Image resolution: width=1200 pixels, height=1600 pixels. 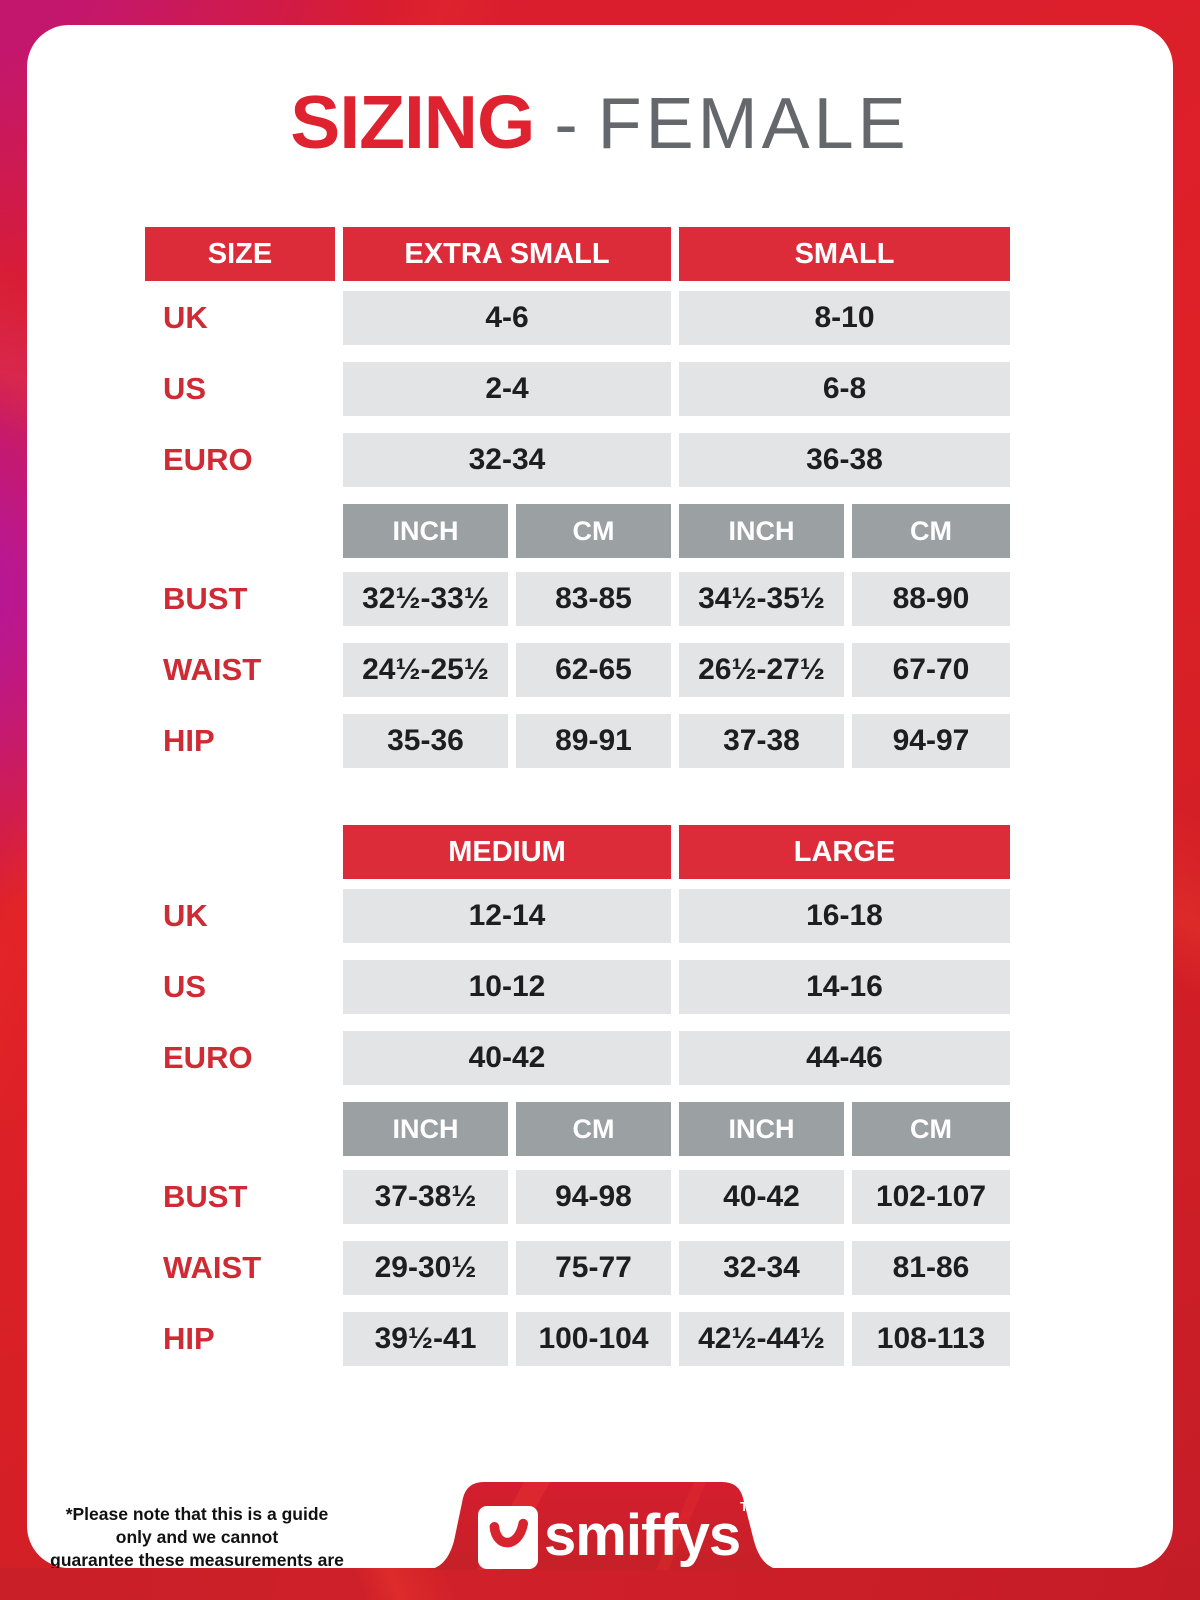 I want to click on table-cell: 67-70, so click(x=931, y=670).